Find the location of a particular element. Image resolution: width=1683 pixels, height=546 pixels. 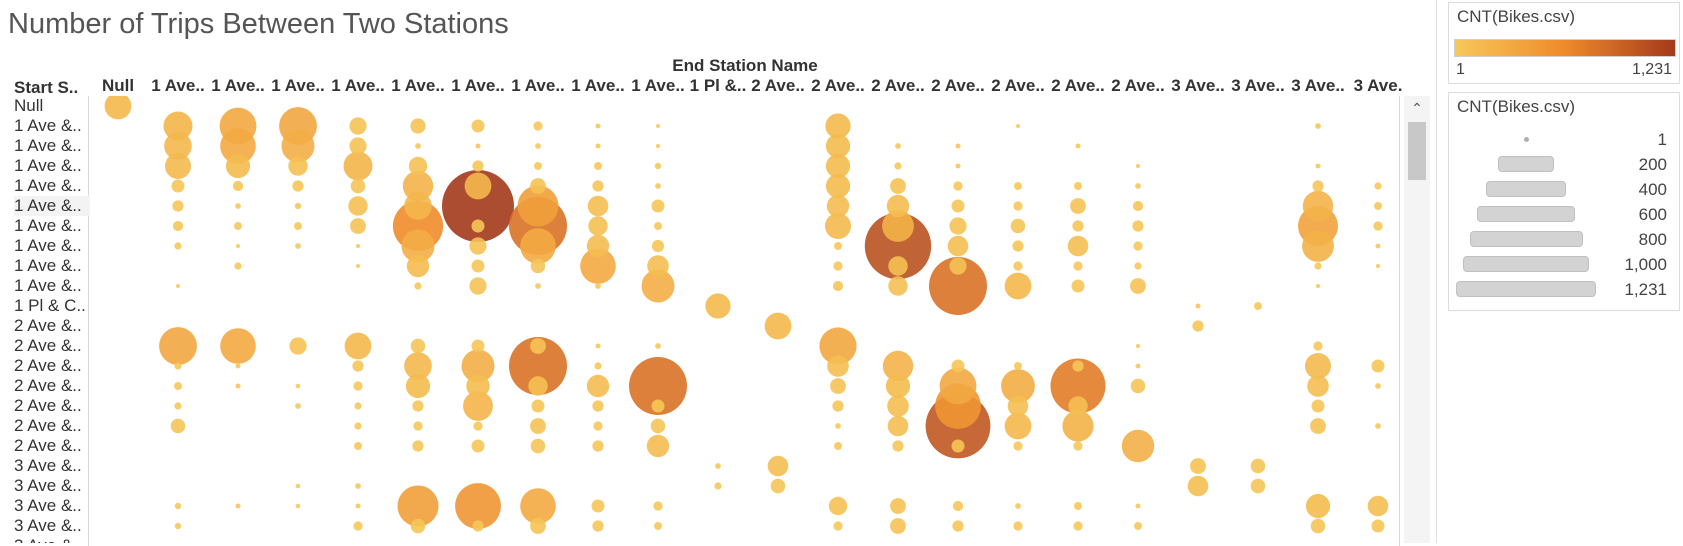

scroll-thumb is located at coordinates (1417, 151).